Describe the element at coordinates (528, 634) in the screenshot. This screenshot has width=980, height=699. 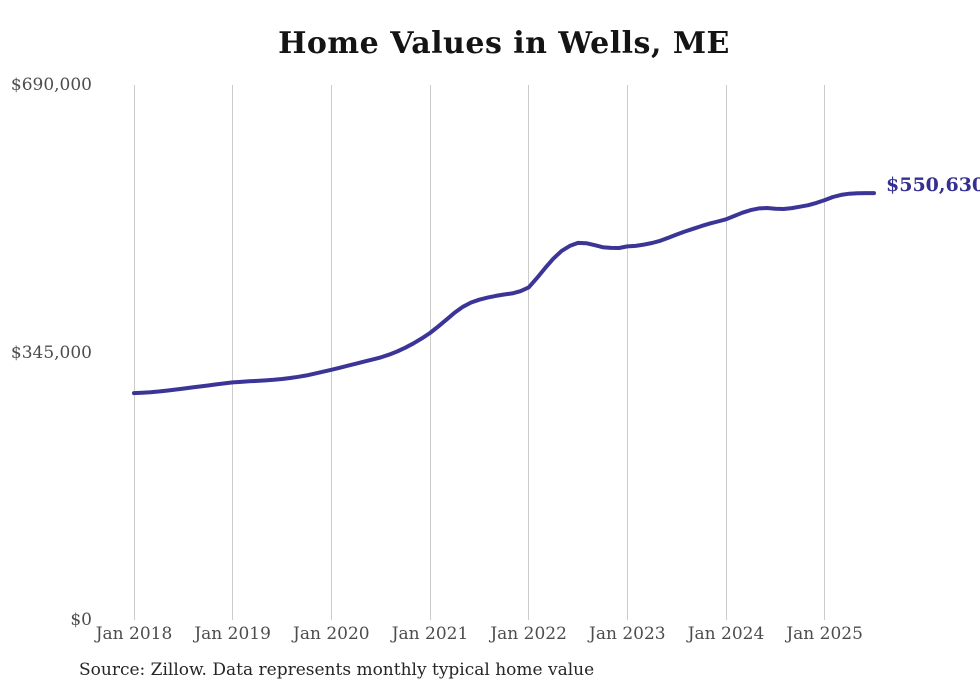
I see `x-tick-label: Jan 2022` at that location.